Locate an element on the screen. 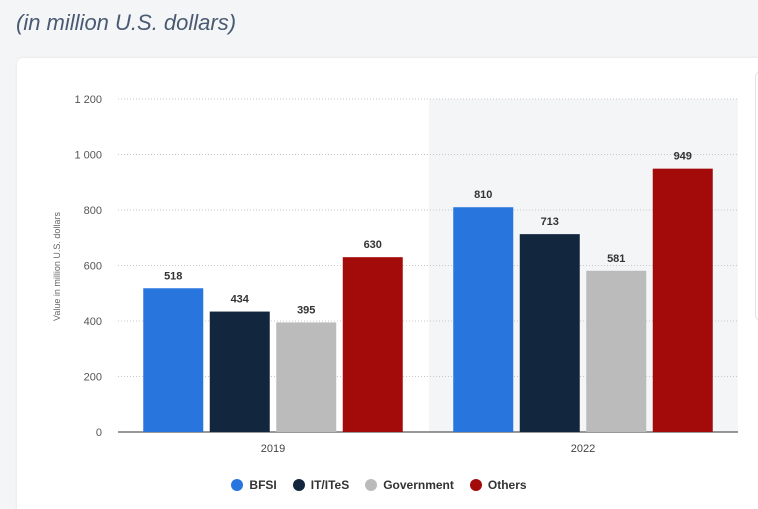 Image resolution: width=758 pixels, height=509 pixels. legend-label: Government is located at coordinates (418, 485).